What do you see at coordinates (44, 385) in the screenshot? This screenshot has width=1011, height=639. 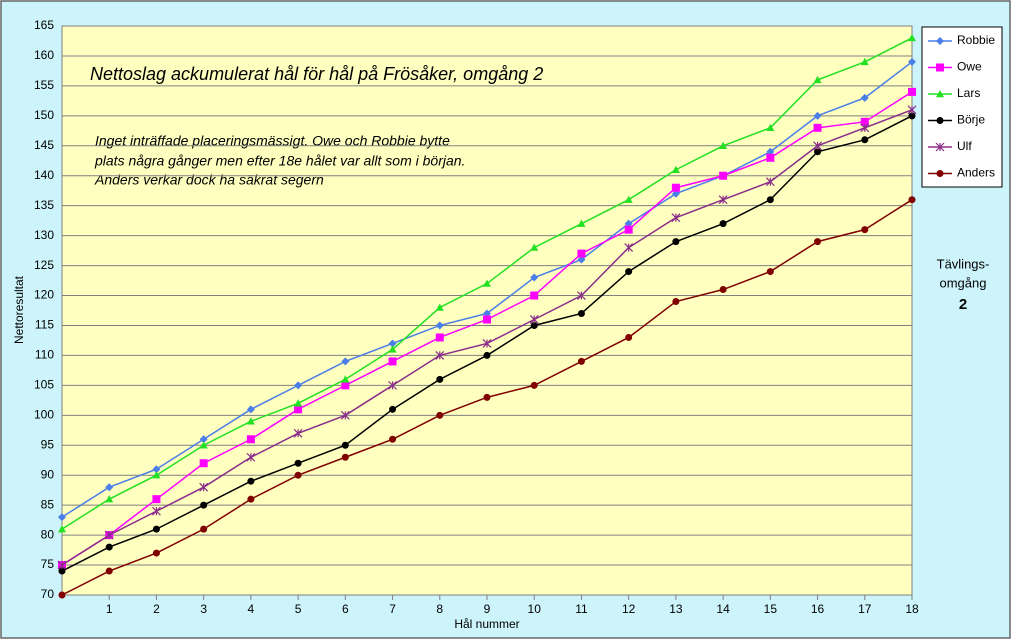 I see `y-tick-label: 105` at bounding box center [44, 385].